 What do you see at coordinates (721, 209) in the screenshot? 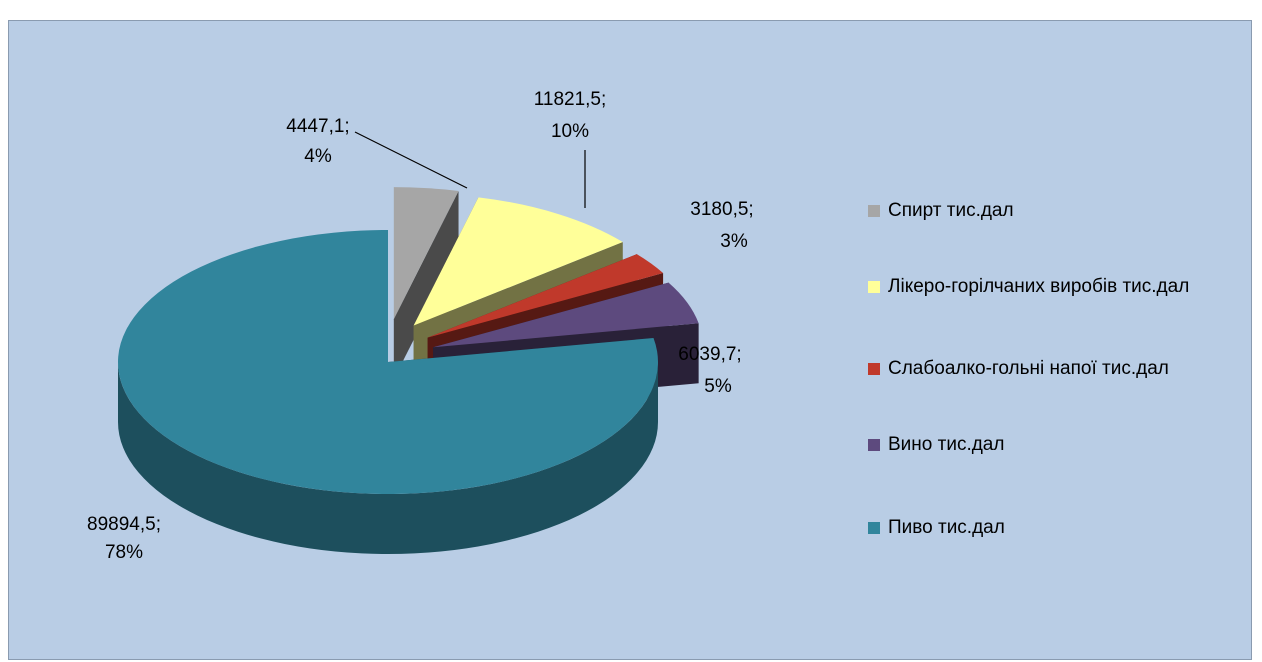
I see `data-label: 3180,5;` at bounding box center [721, 209].